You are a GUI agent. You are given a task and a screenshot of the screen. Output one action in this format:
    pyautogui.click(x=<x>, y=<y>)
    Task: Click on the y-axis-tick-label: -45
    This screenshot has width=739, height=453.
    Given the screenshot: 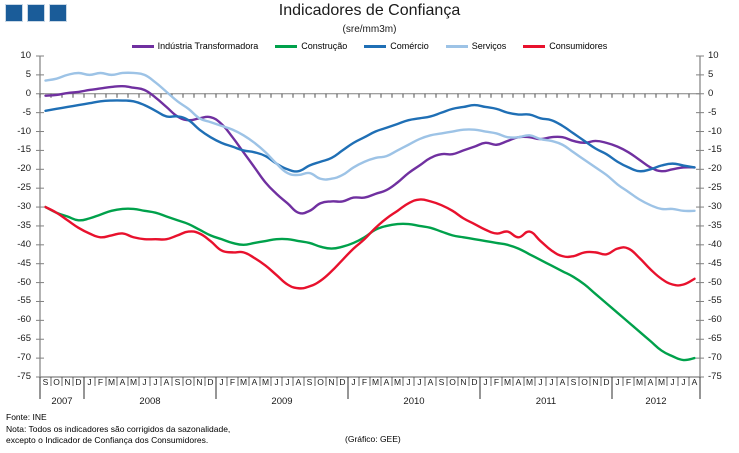 What is the action you would take?
    pyautogui.click(x=24, y=263)
    